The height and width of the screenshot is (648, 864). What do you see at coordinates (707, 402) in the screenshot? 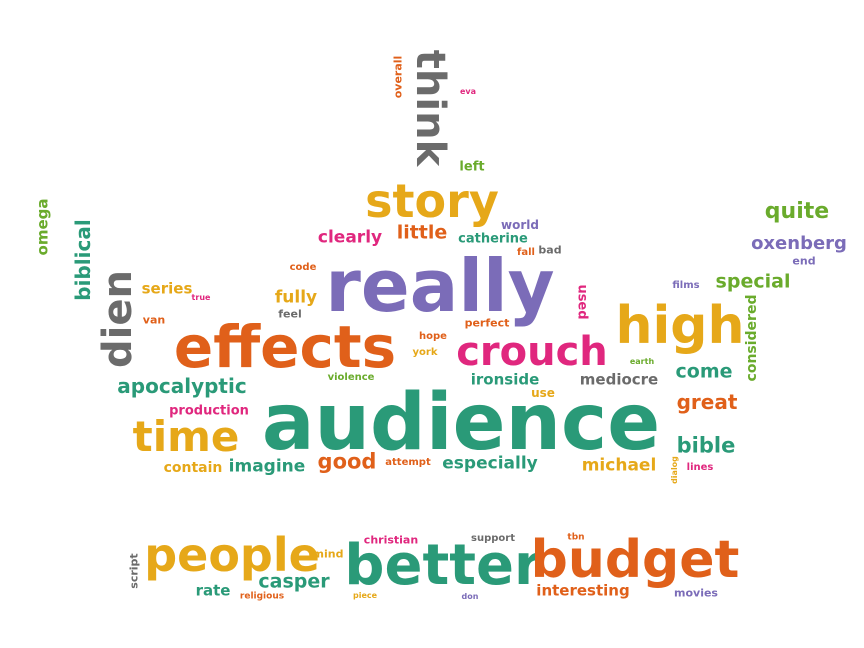
I see `word-great: great` at bounding box center [707, 402].